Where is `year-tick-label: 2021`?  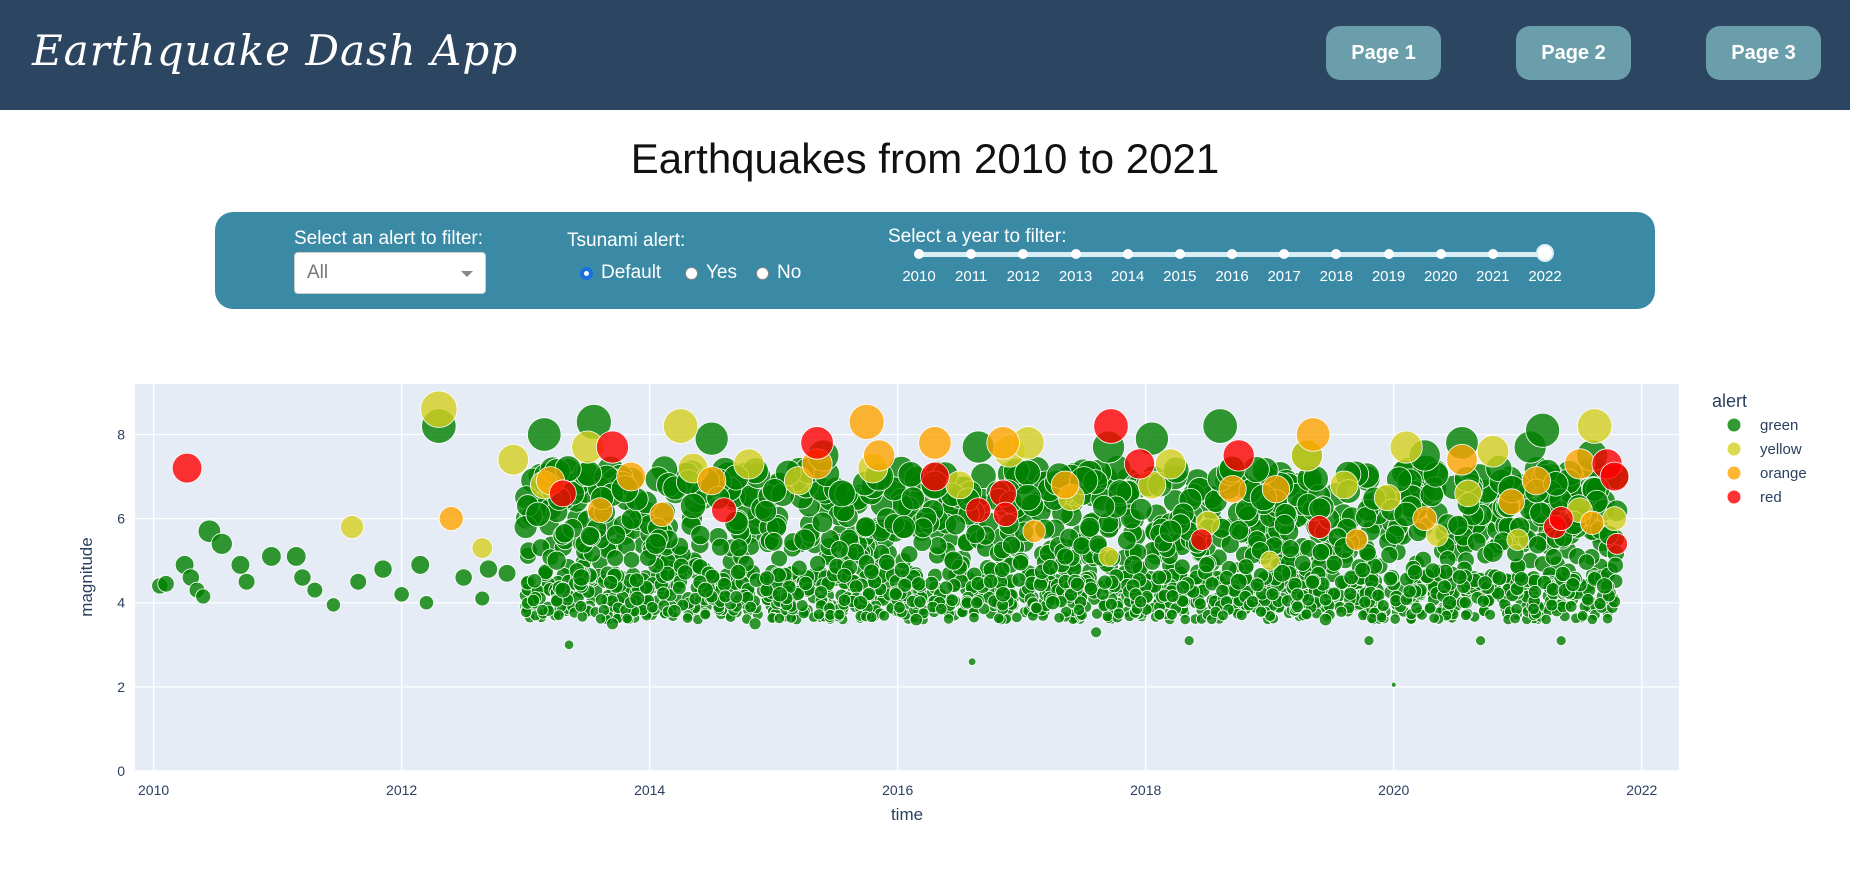
year-tick-label: 2021 is located at coordinates (1493, 276).